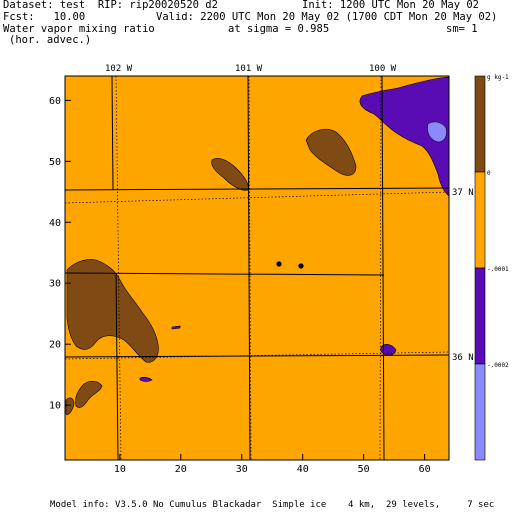 This screenshot has width=512, height=512. Describe the element at coordinates (79, 29) in the screenshot. I see `header-field: Water vapor mixing ratio` at that location.